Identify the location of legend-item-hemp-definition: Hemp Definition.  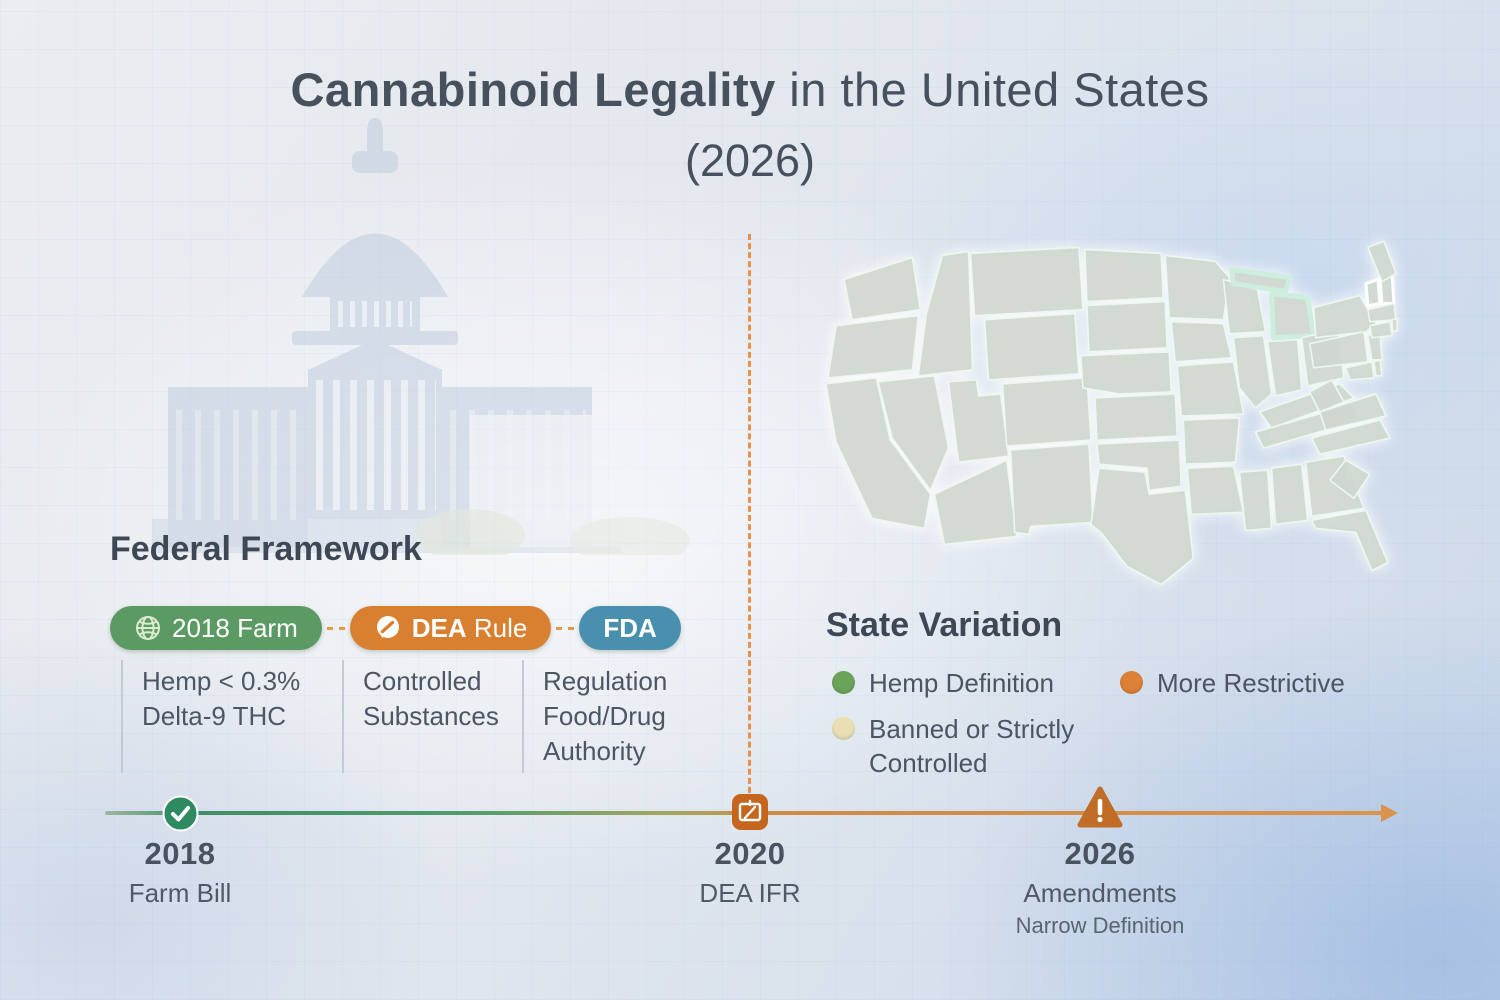
(982, 683).